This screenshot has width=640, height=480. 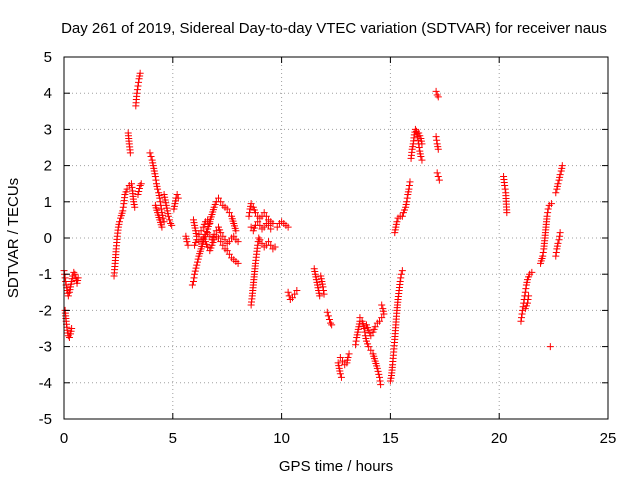 What do you see at coordinates (390, 438) in the screenshot?
I see `x-tick-label: 15` at bounding box center [390, 438].